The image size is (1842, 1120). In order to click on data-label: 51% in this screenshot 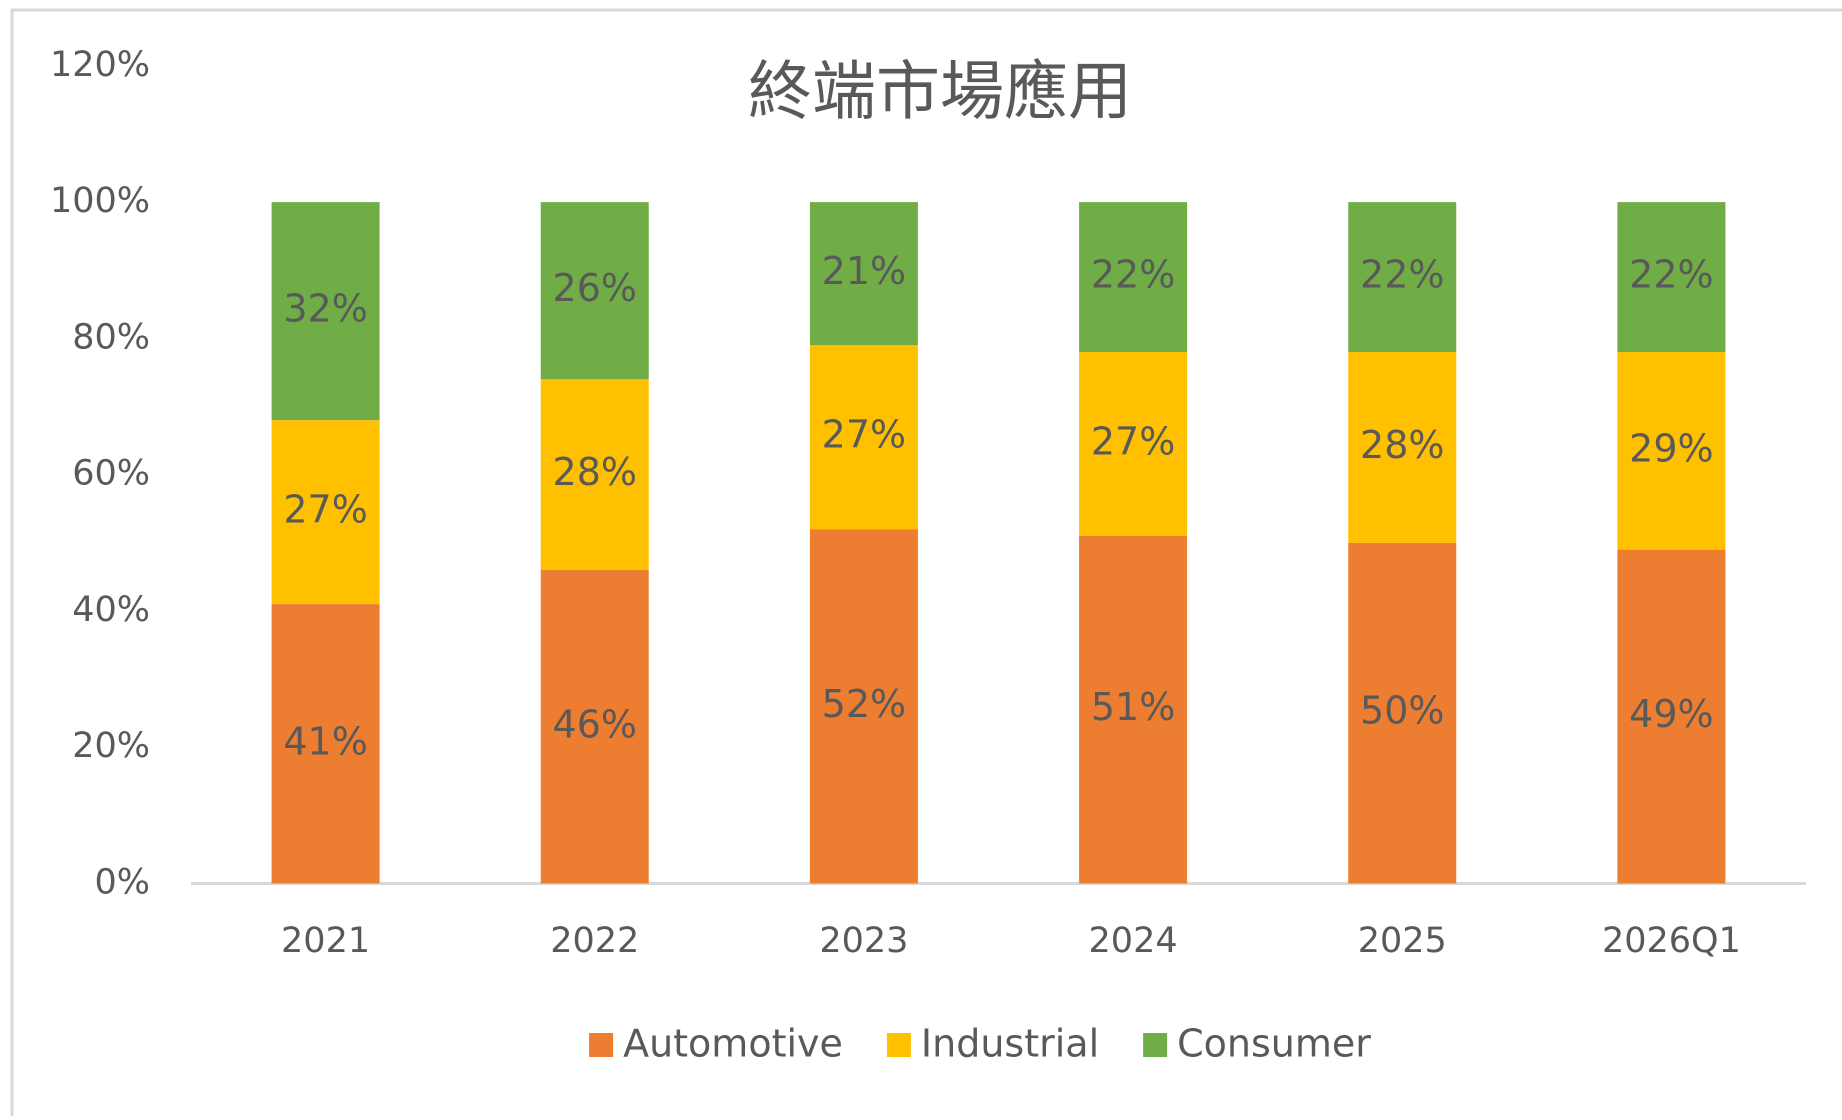, I will do `click(1133, 707)`.